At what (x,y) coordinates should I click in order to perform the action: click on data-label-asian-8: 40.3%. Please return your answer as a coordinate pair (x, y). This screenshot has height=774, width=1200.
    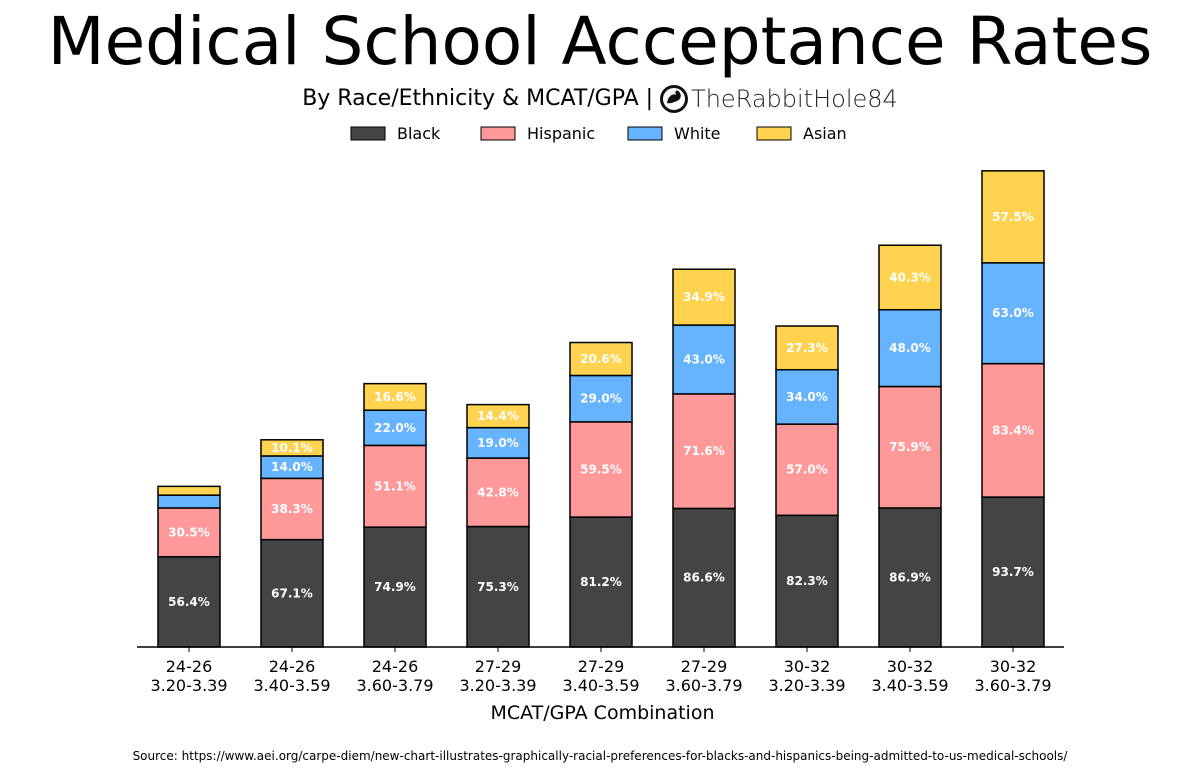
    Looking at the image, I should click on (910, 277).